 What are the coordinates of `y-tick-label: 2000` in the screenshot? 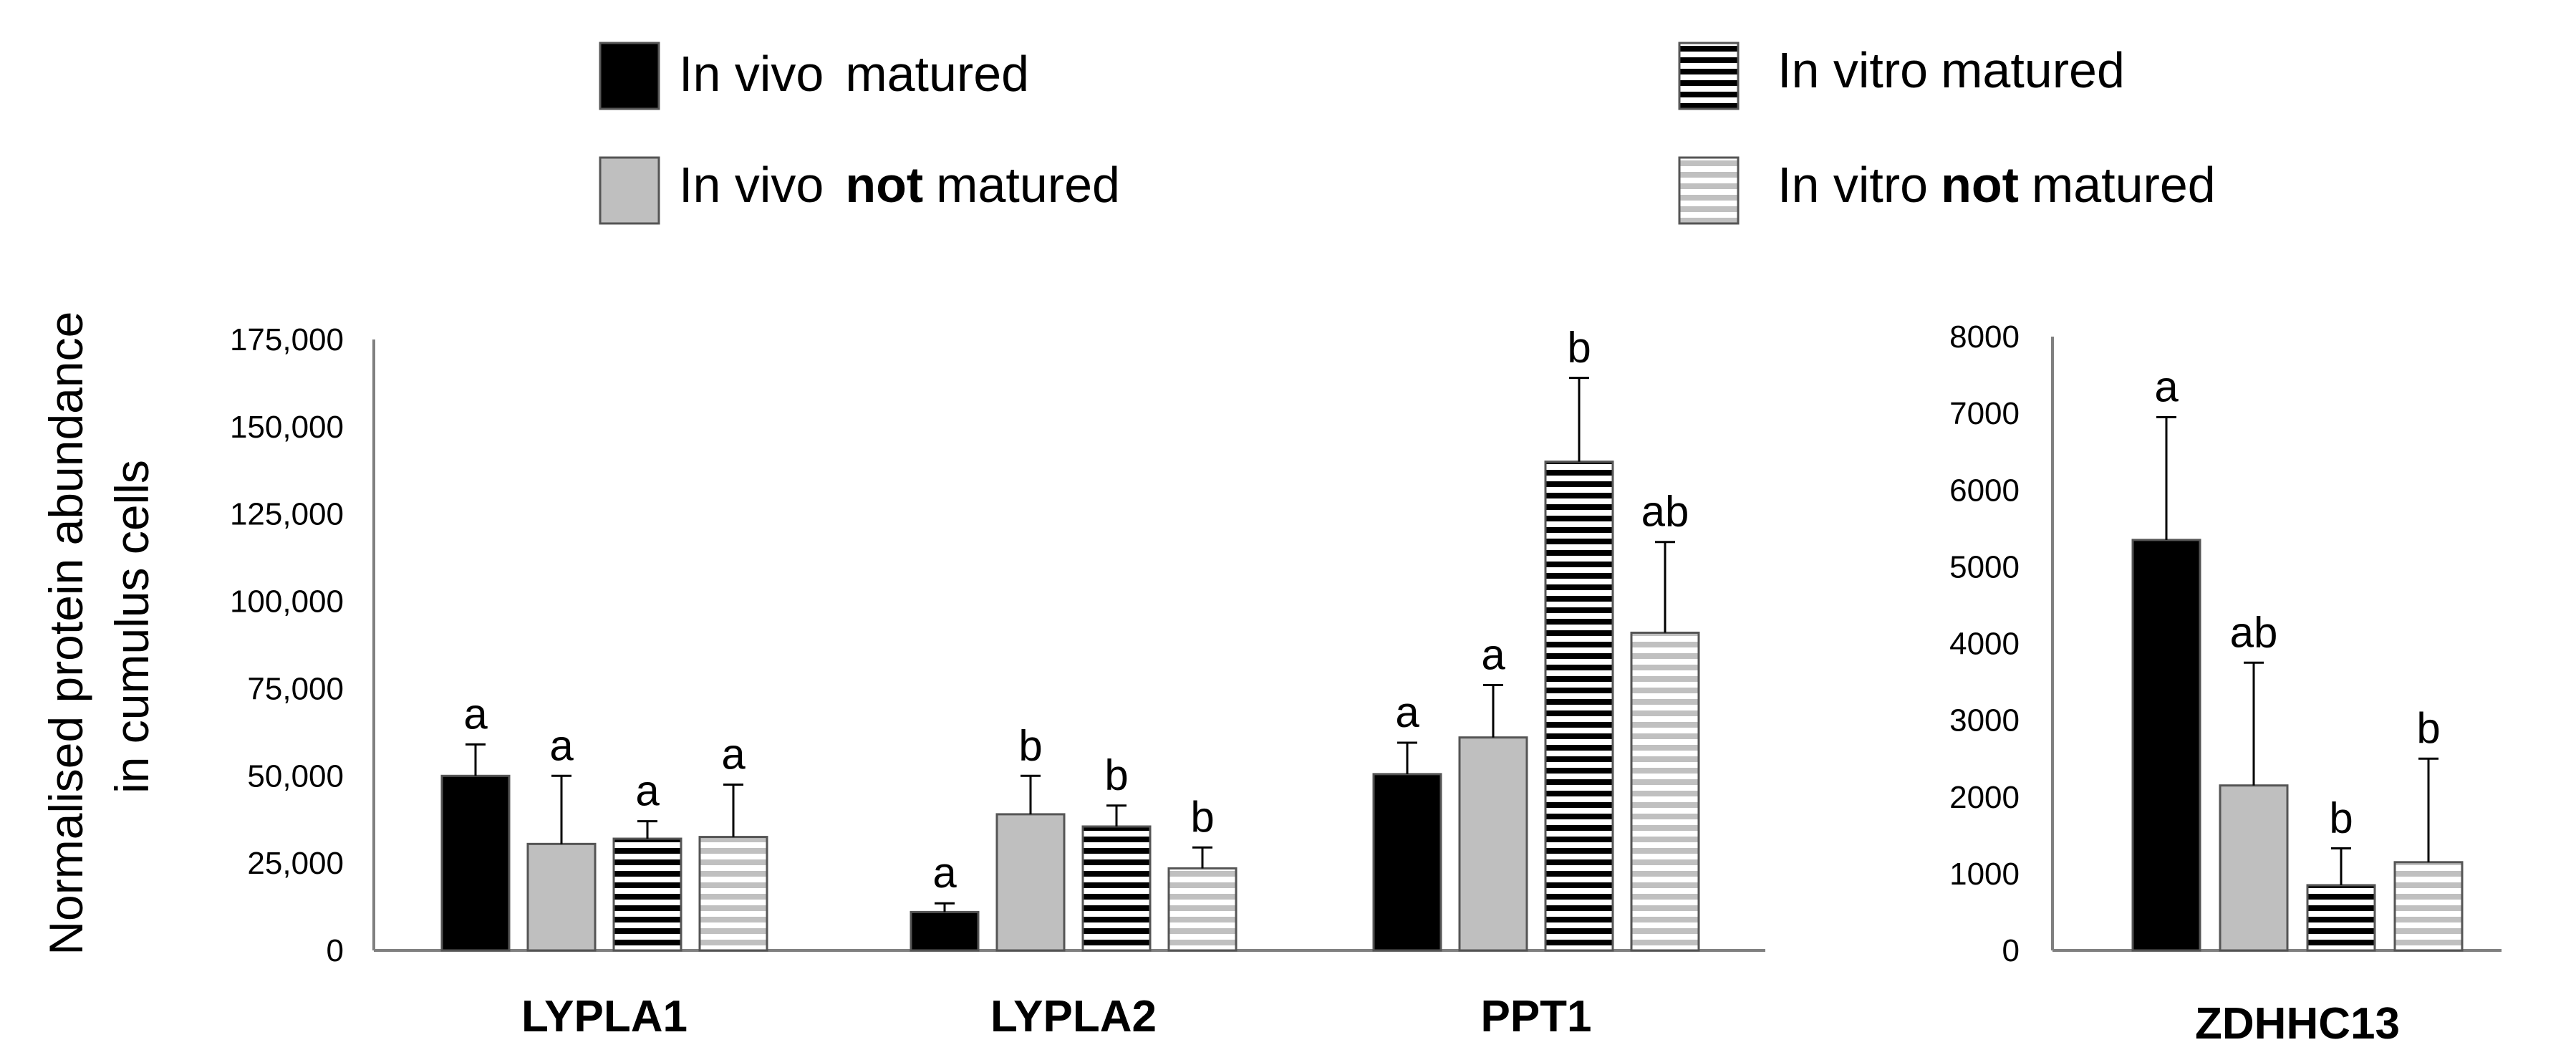 It's located at (1984, 797).